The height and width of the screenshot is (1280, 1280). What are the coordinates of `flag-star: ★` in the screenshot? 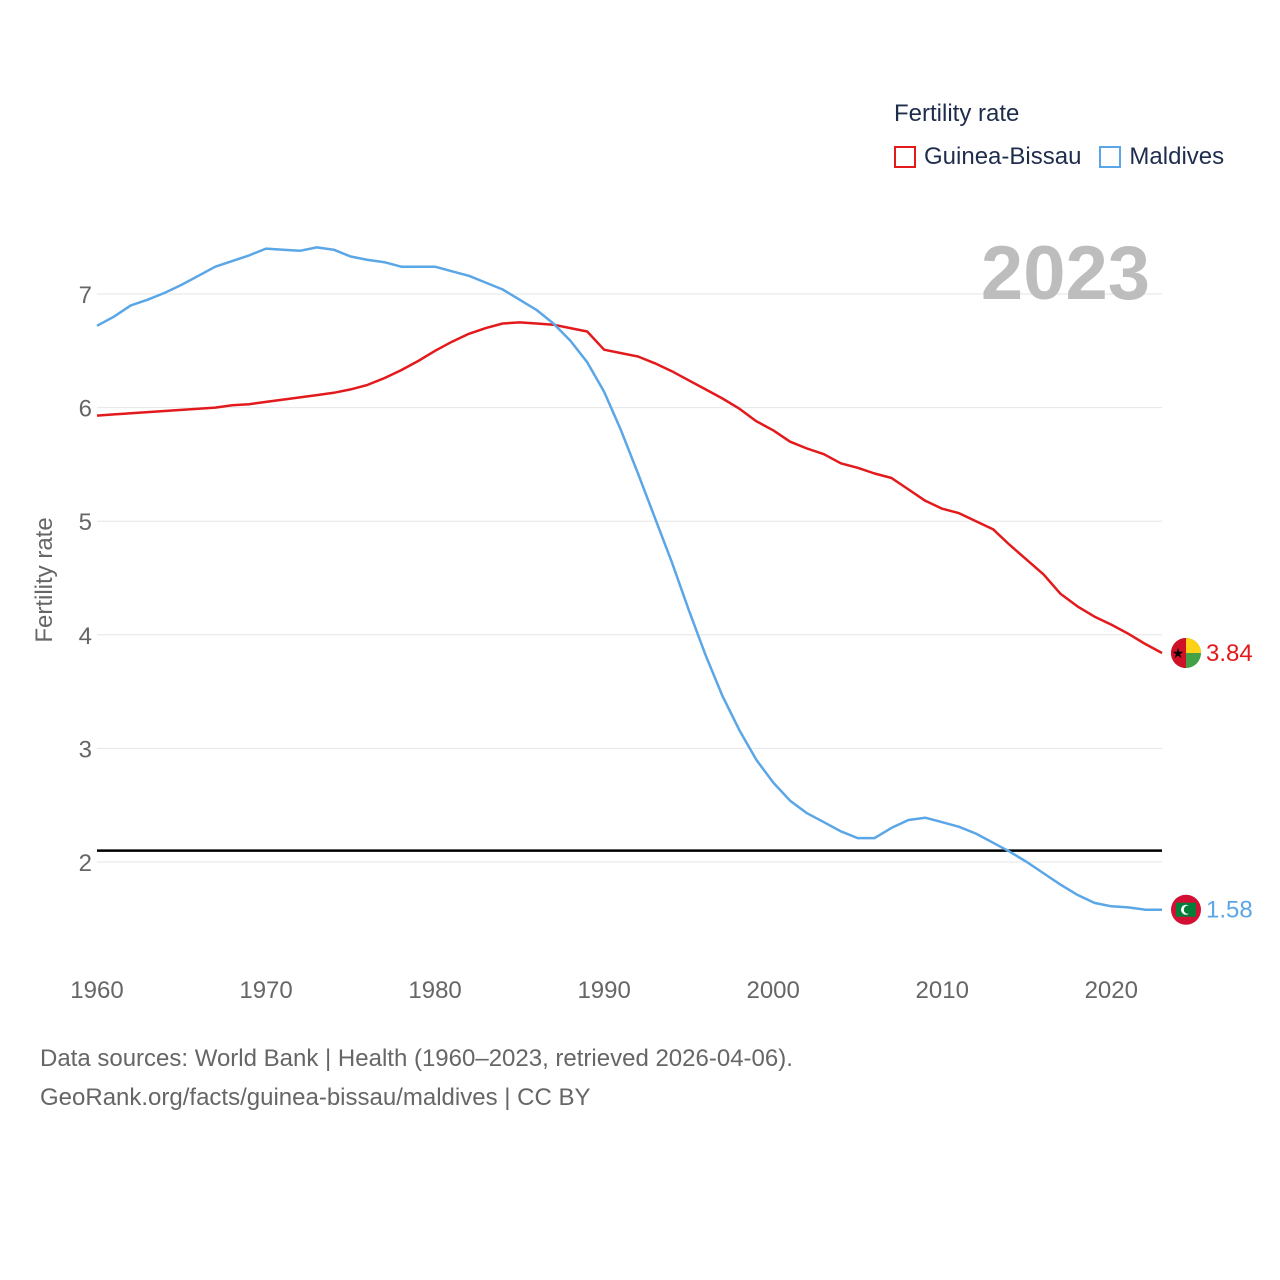 It's located at (1178, 654).